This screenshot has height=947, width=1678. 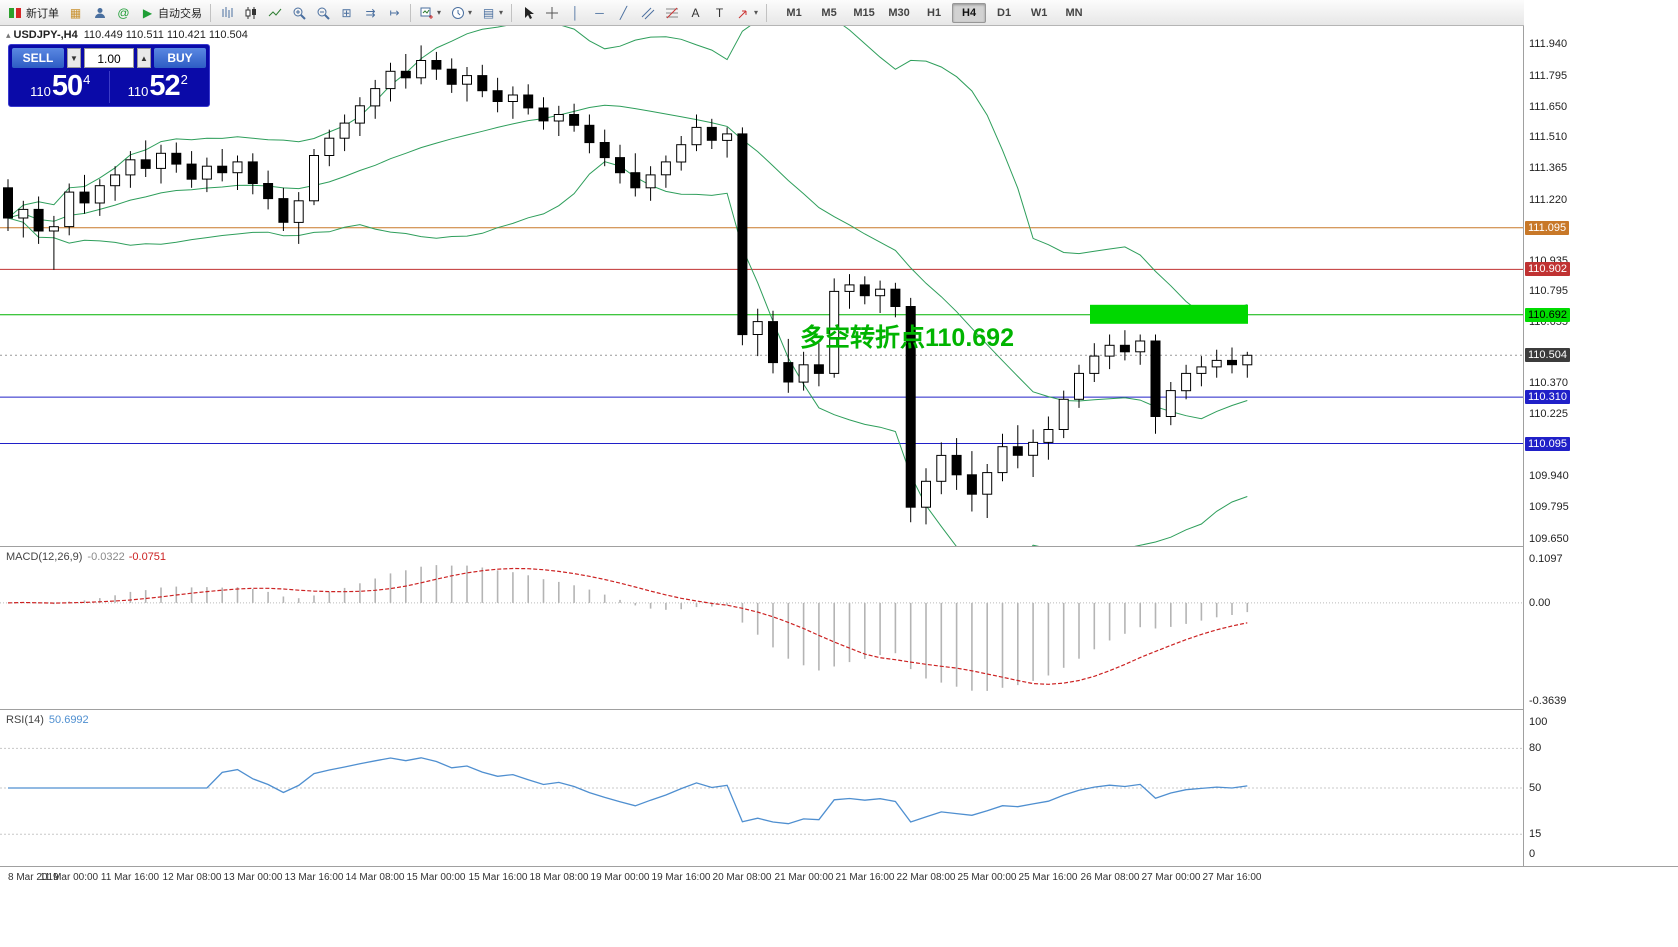 I want to click on periods-button: ▾, so click(x=461, y=13).